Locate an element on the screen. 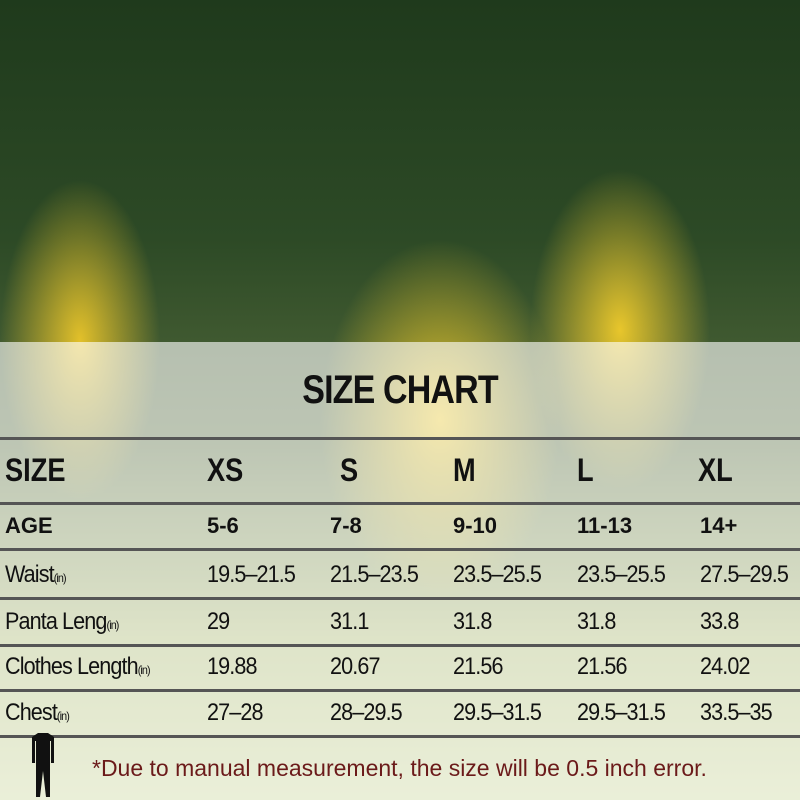 This screenshot has height=804, width=800. table-row: AGE 5-6 7-8 9-10 11-13 14+ is located at coordinates (400, 526).